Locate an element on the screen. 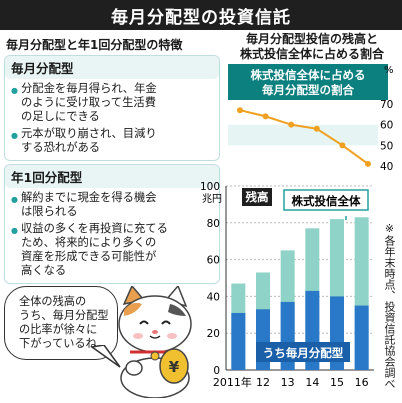 This screenshot has width=402, height=403. annual-point-1: 解約までに現金を得る機会 は限られる is located at coordinates (112, 205).